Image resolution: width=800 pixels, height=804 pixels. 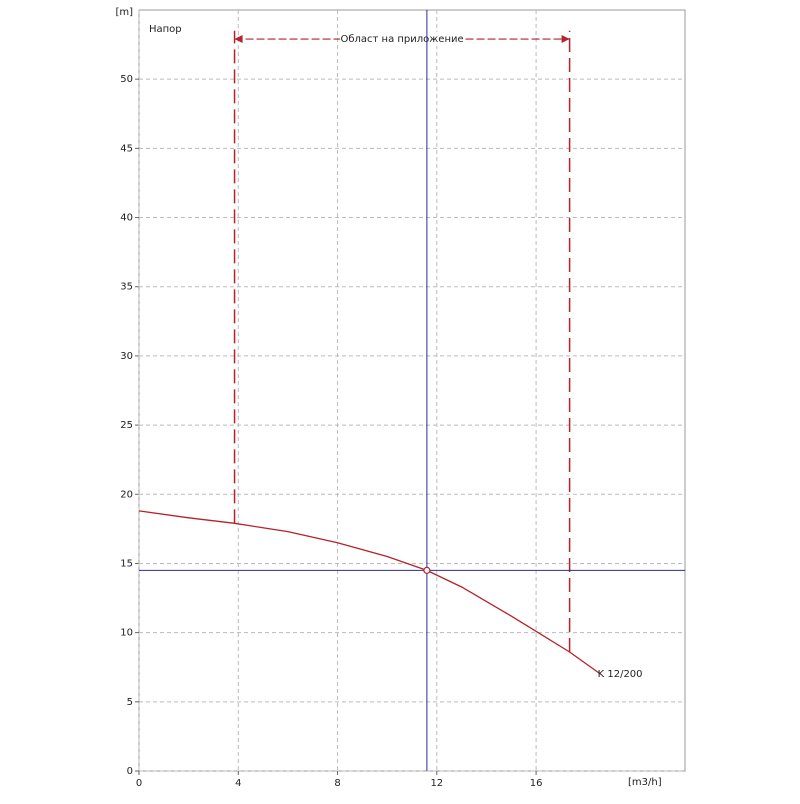 I want to click on y-tick-label: 5, so click(x=130, y=702).